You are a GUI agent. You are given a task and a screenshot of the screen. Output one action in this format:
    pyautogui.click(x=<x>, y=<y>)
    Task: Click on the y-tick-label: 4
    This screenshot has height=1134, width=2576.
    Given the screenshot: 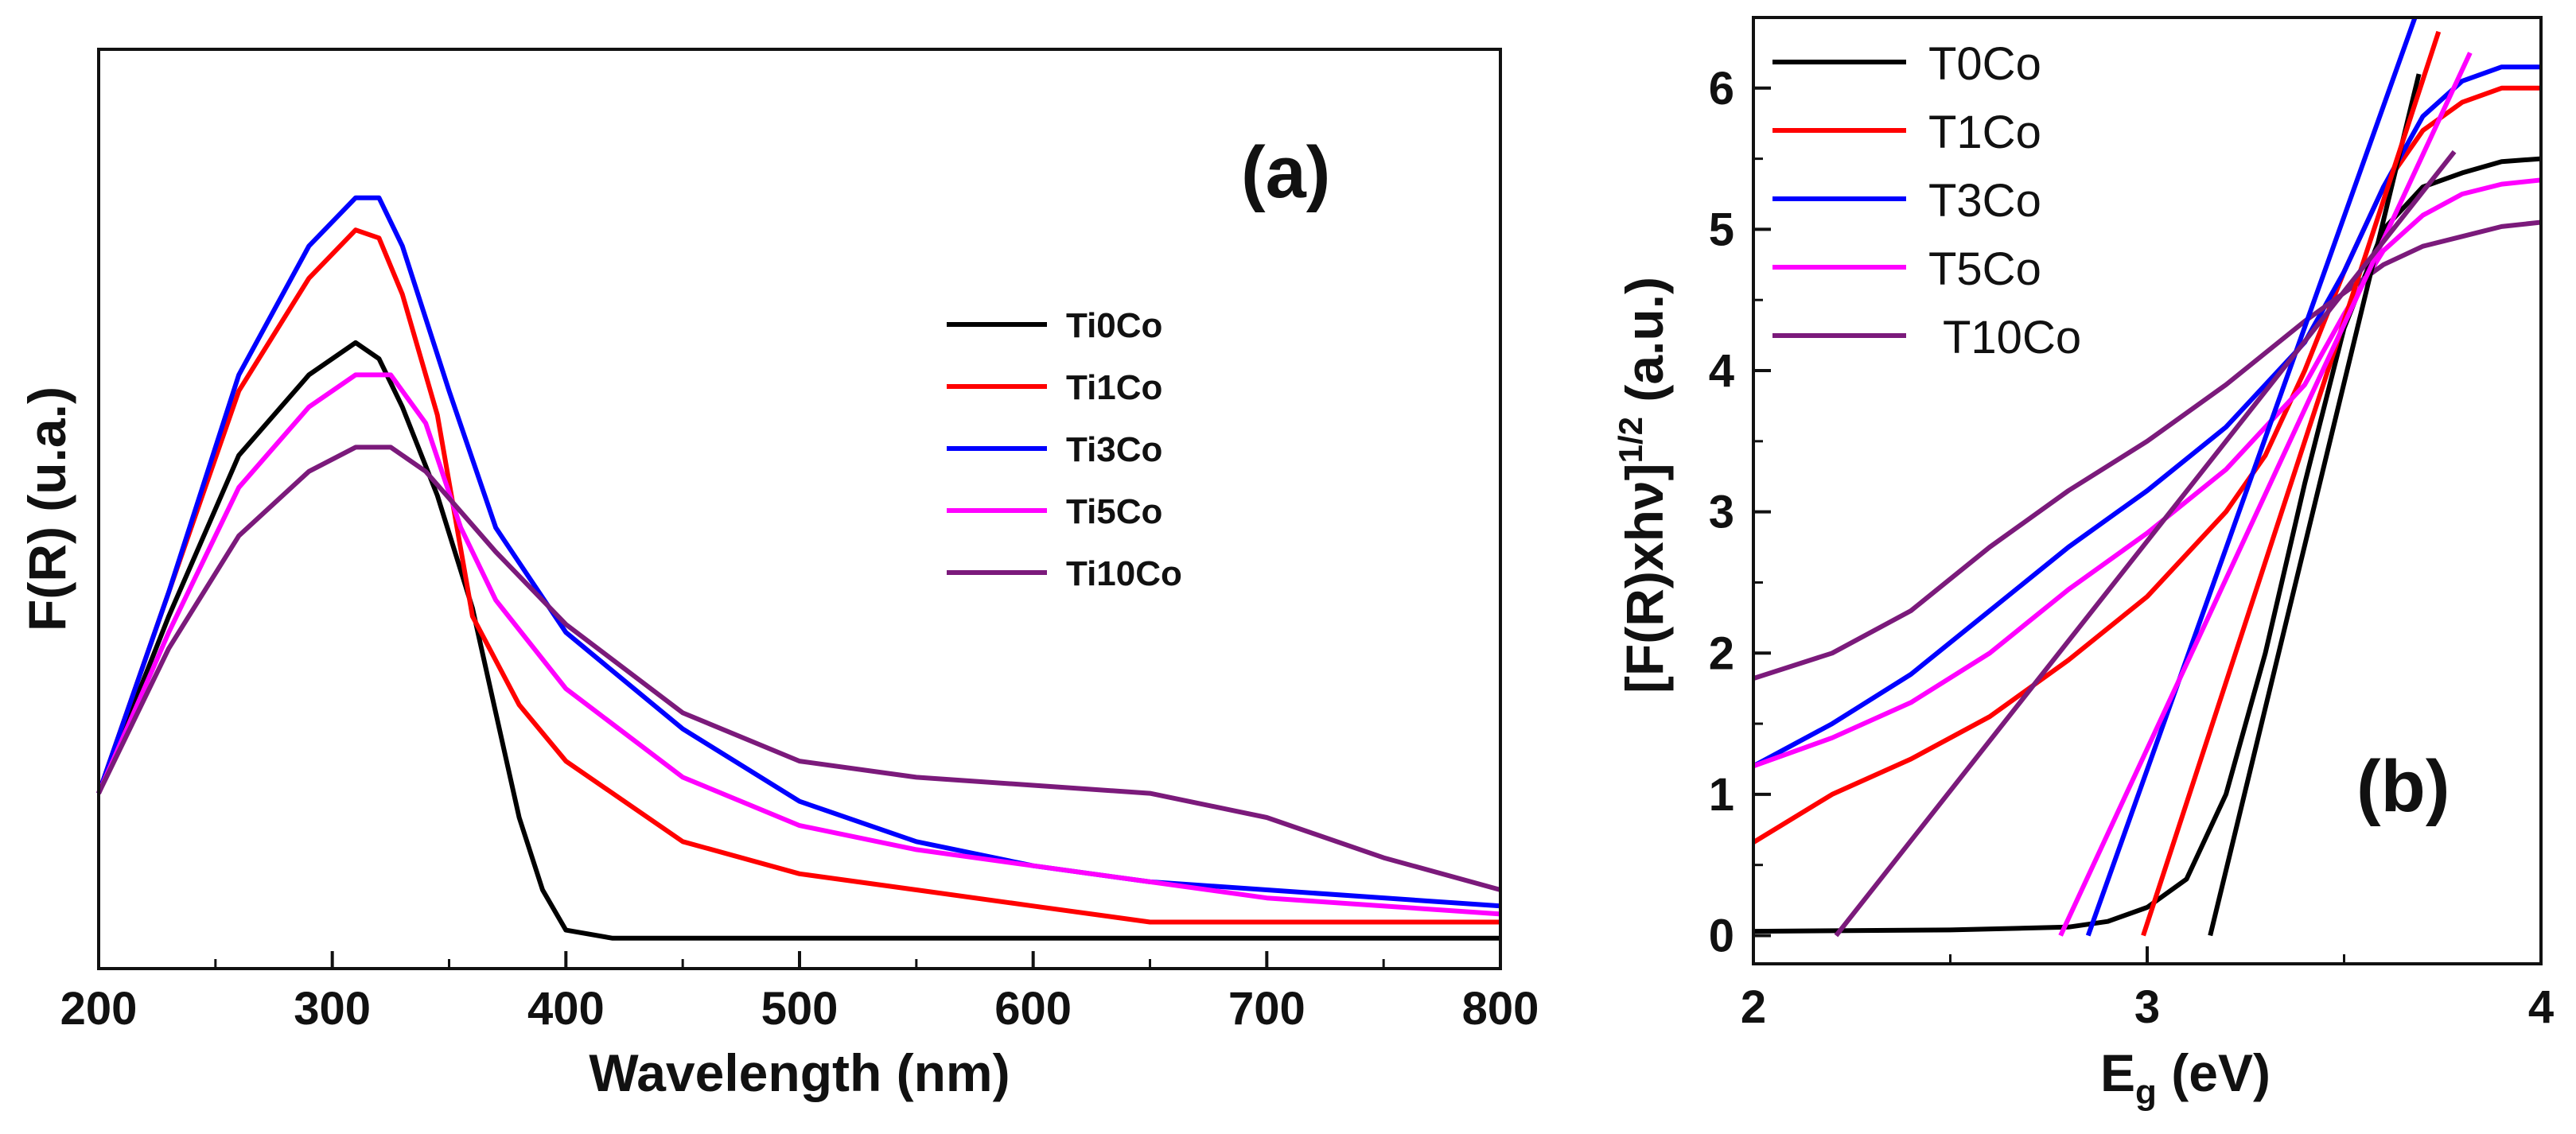 What is the action you would take?
    pyautogui.click(x=1722, y=371)
    